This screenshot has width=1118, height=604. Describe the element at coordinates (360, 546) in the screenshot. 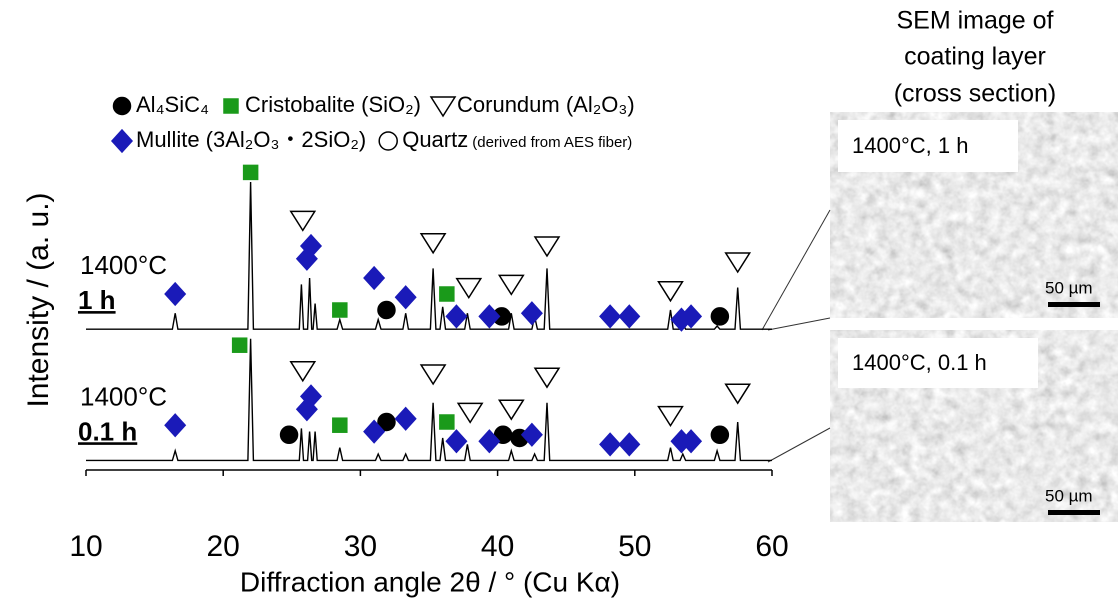

I see `x-tick-label: 30` at that location.